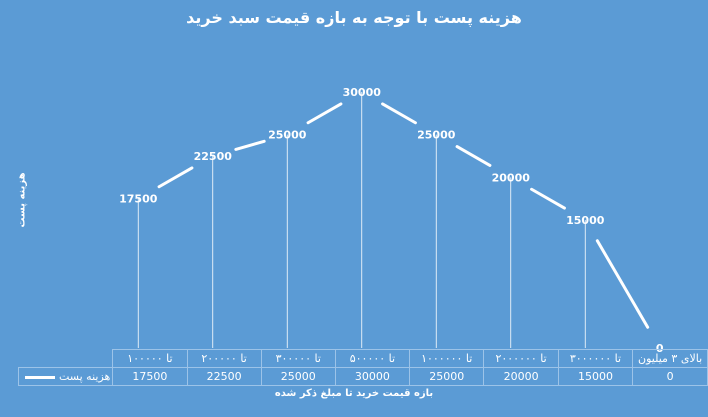 Image resolution: width=708 pixels, height=417 pixels. Describe the element at coordinates (521, 376) in the screenshot. I see `value-cell: 20000` at that location.